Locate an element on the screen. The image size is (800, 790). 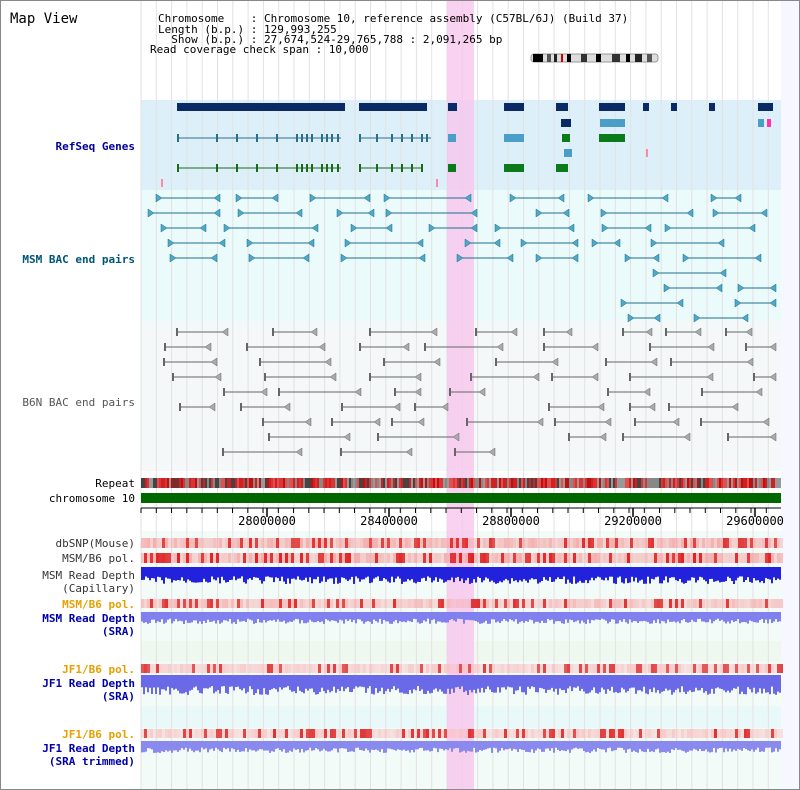
b6n-bac-end is located at coordinates (265, 377).